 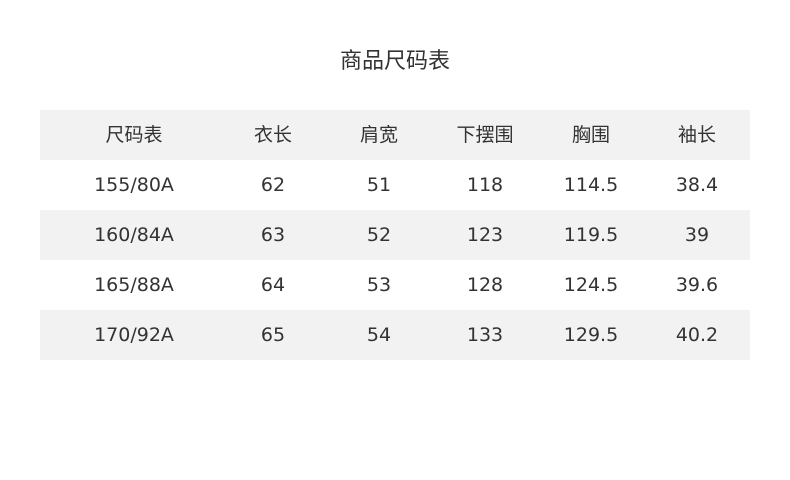 I want to click on table-cell: 124.5, so click(x=591, y=285).